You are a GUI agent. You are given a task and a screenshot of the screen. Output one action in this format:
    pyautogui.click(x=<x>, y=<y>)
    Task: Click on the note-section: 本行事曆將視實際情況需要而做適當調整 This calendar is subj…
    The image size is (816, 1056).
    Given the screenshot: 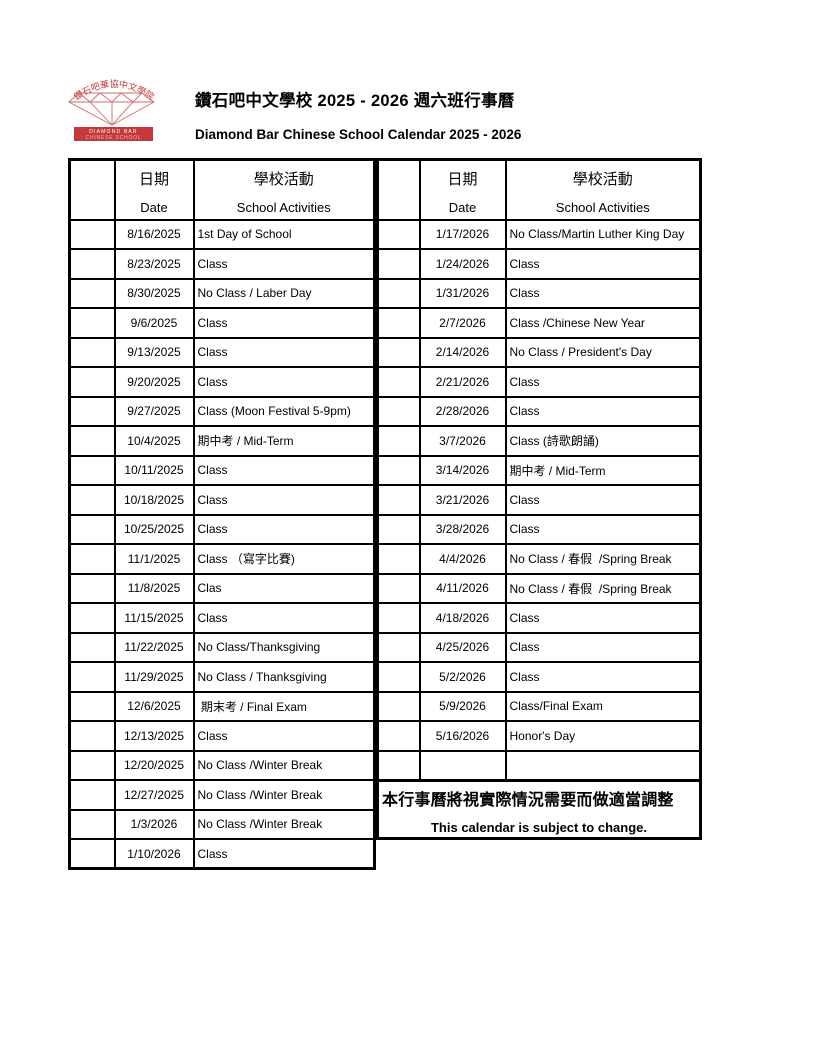 What is the action you would take?
    pyautogui.click(x=539, y=809)
    